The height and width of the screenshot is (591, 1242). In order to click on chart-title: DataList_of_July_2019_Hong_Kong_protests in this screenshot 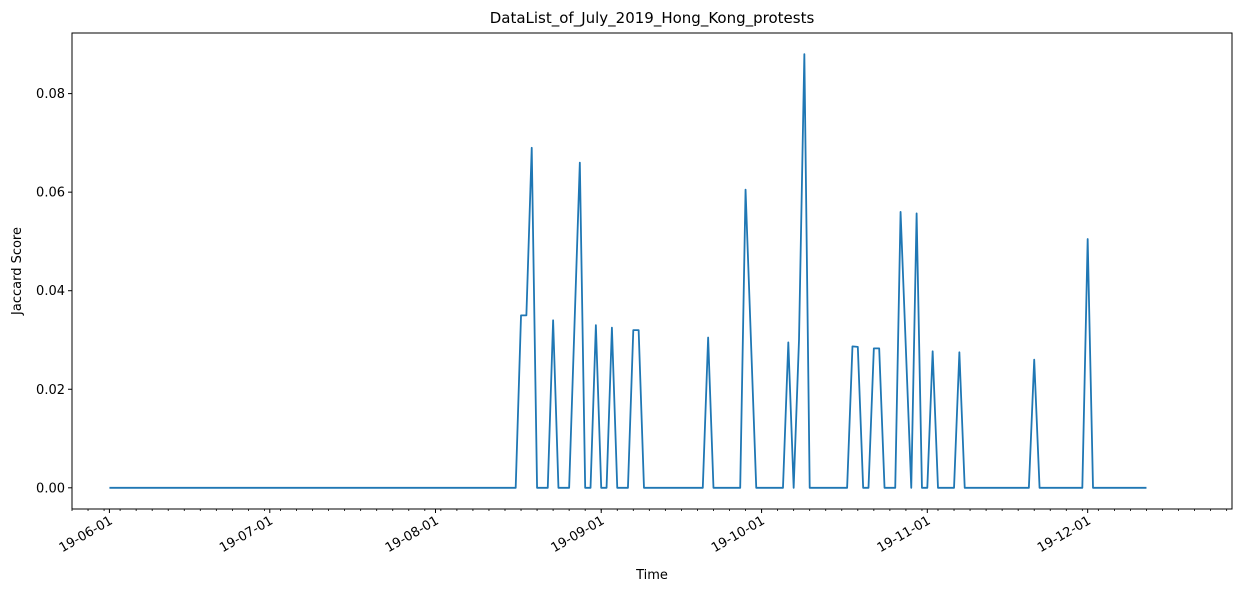, I will do `click(652, 18)`.